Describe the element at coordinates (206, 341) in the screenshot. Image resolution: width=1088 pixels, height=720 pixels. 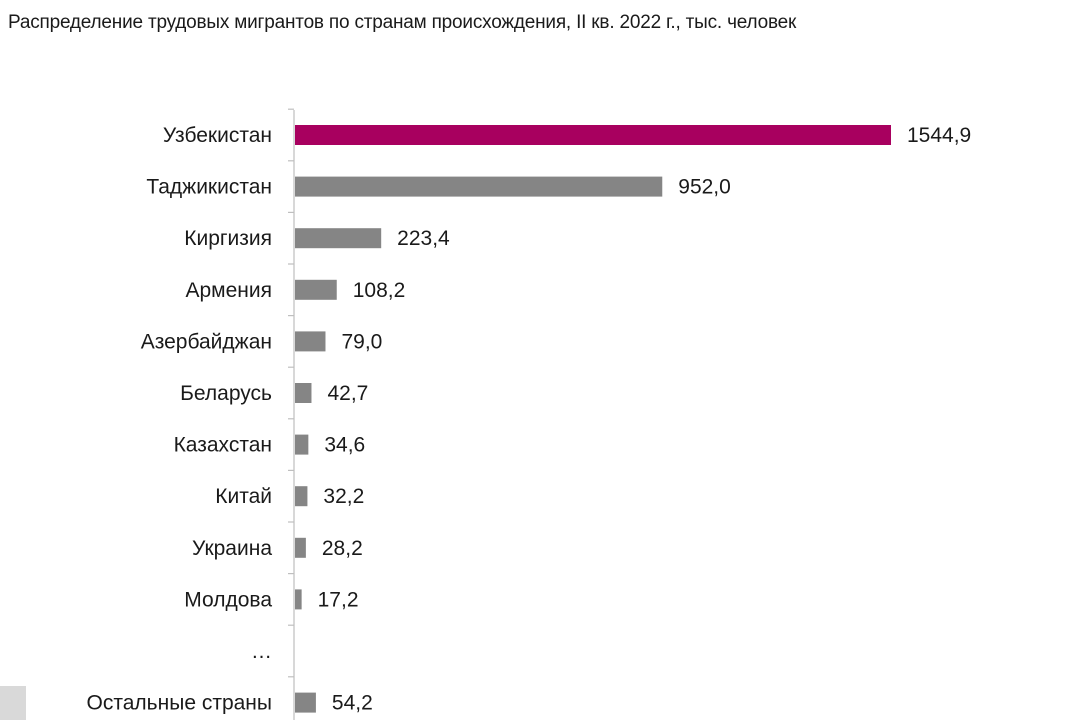
I see `category-label: Азербайджан` at that location.